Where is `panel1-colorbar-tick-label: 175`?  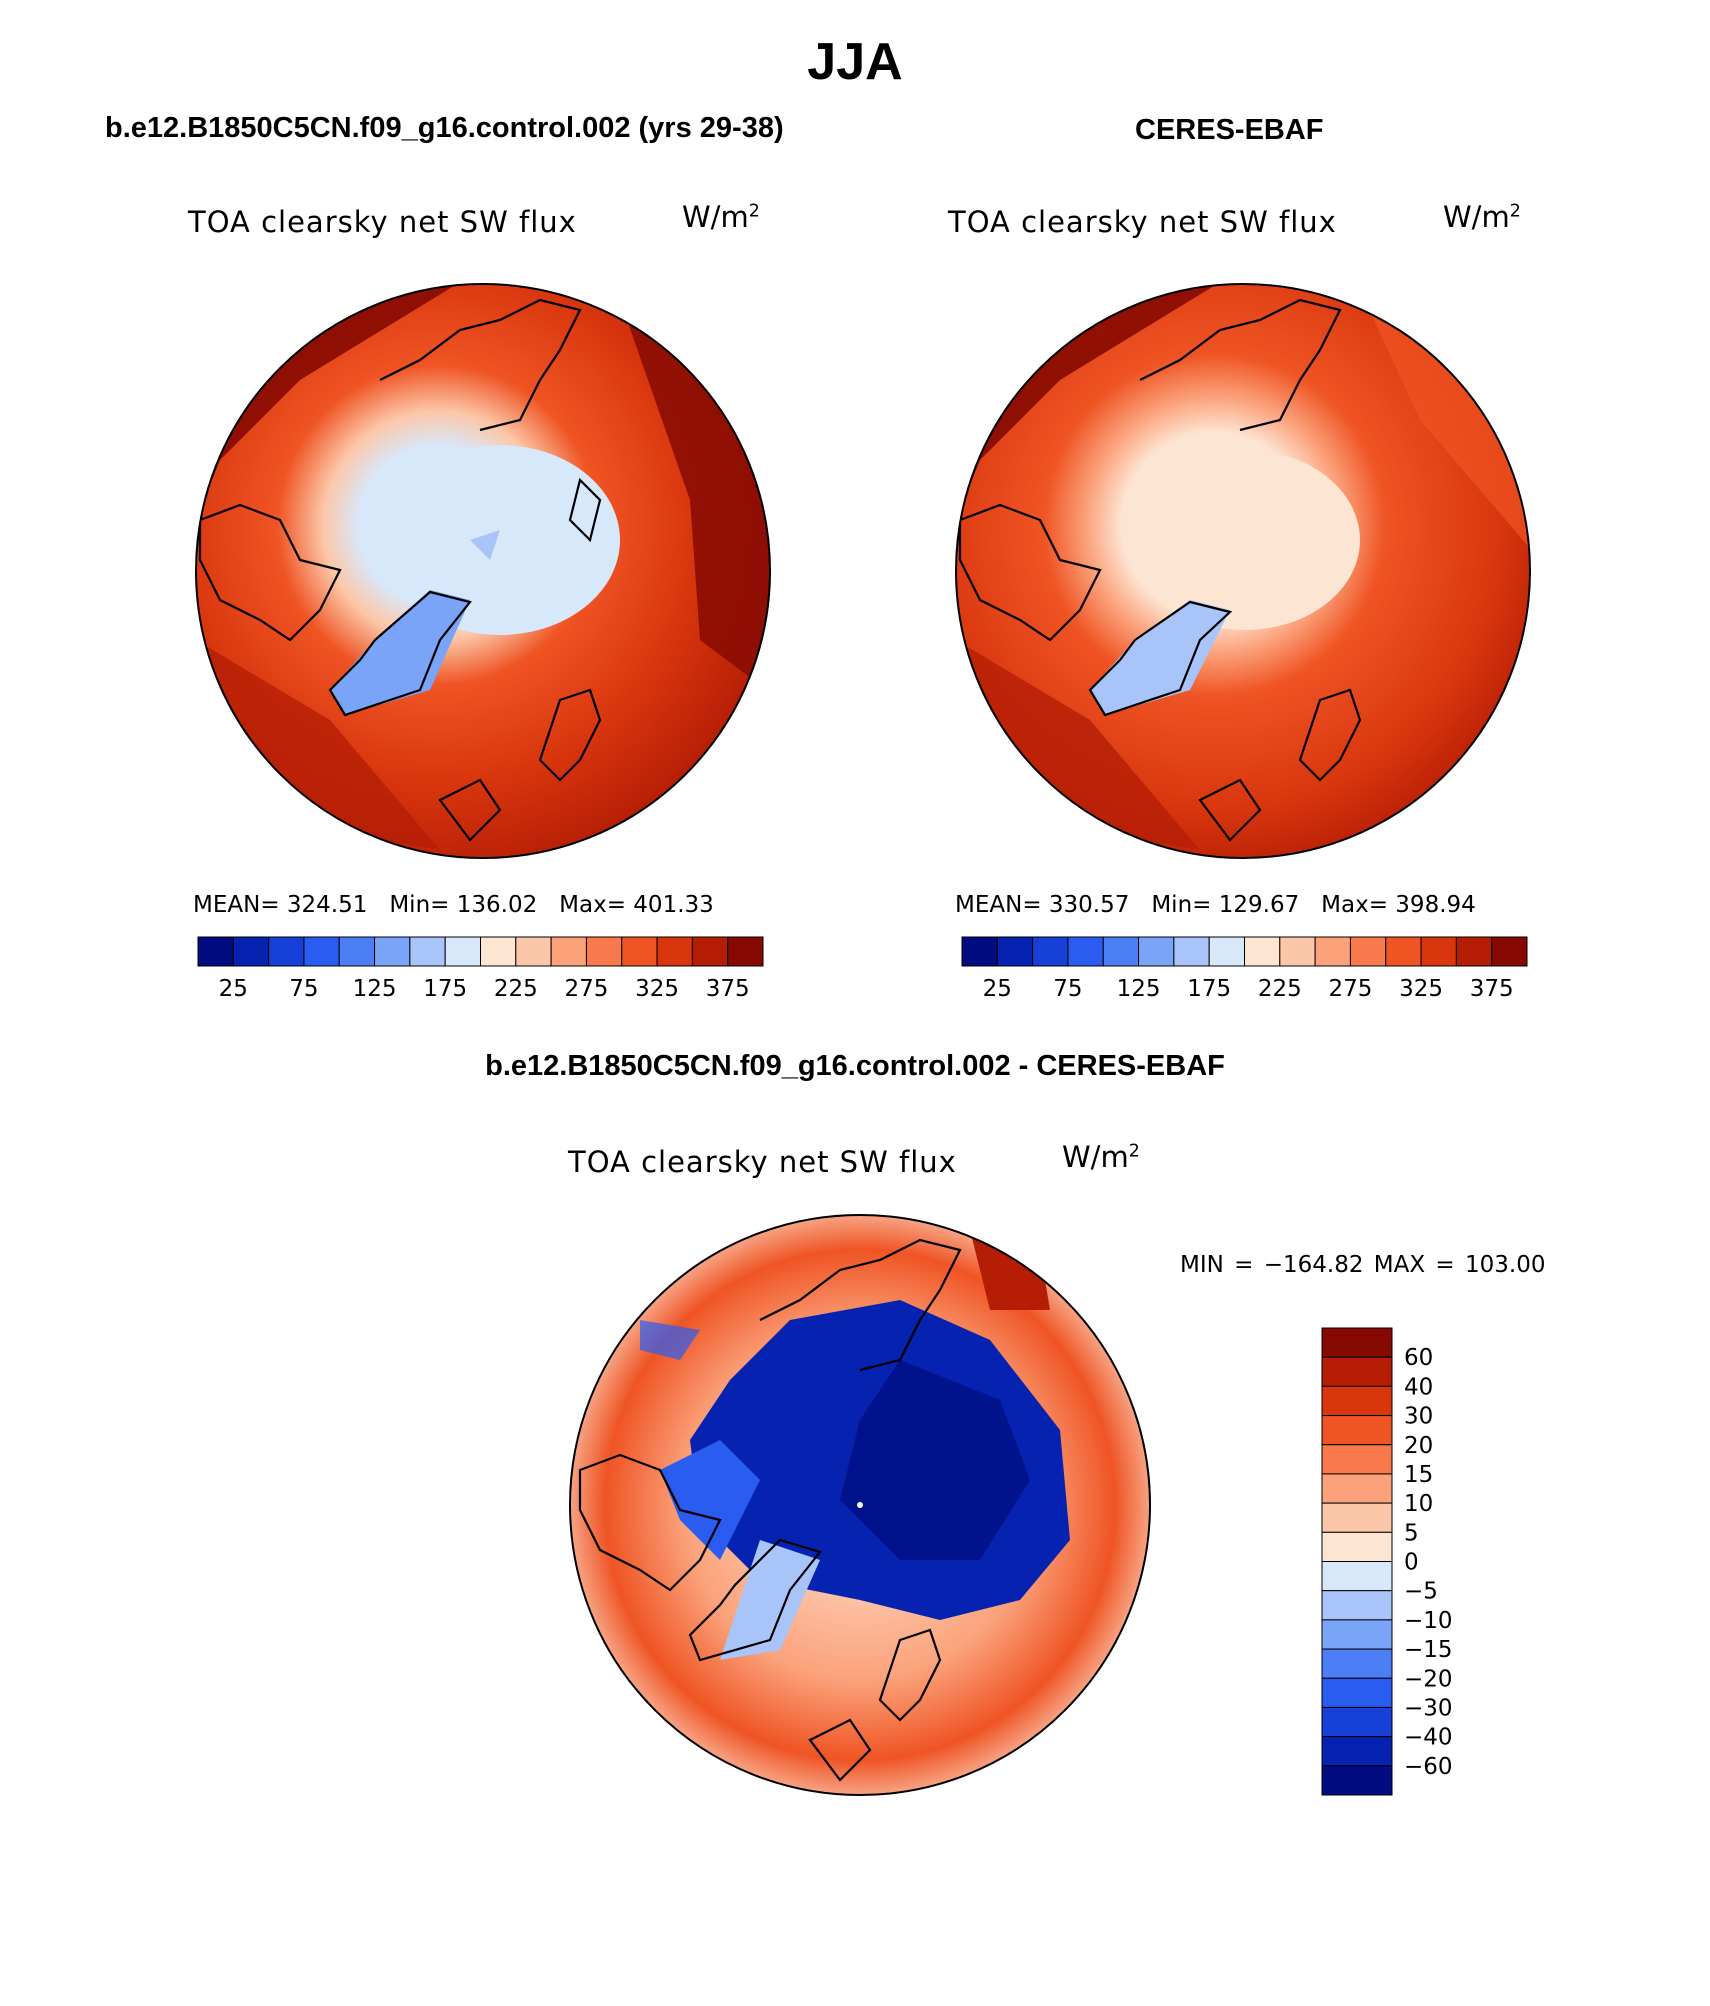
panel1-colorbar-tick-label: 175 is located at coordinates (445, 989).